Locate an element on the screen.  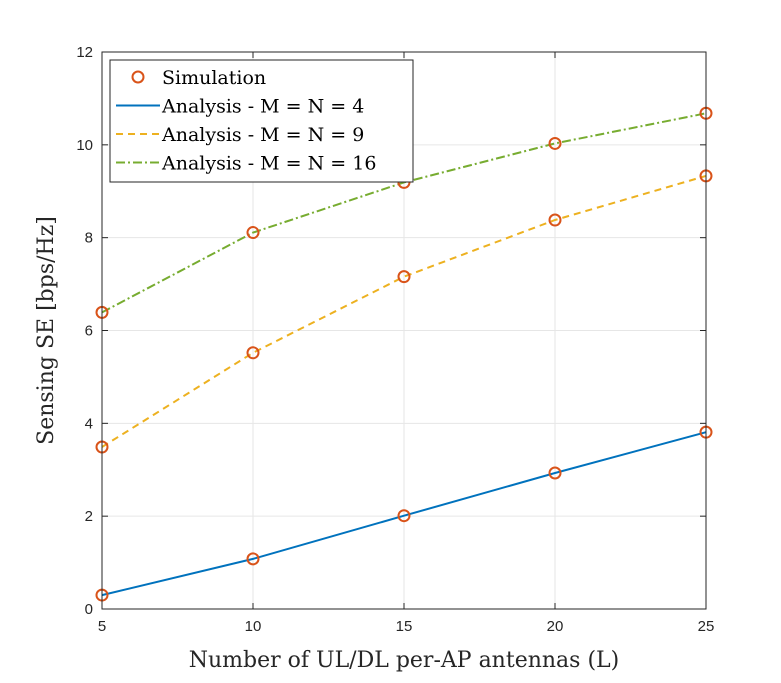
legend-box is located at coordinates (261, 121).